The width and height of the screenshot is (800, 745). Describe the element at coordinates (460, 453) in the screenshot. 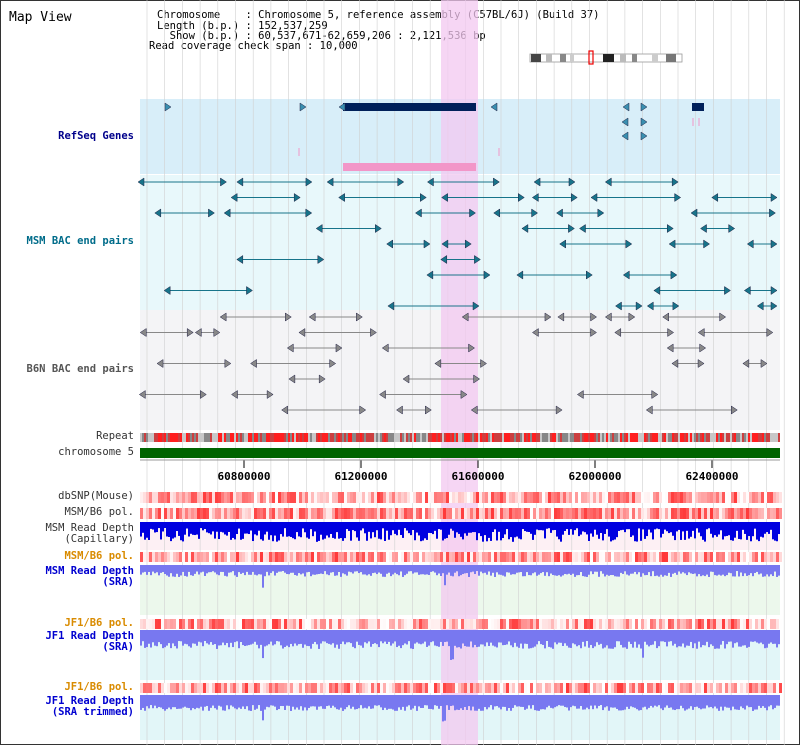

I see `chromosome-bar` at that location.